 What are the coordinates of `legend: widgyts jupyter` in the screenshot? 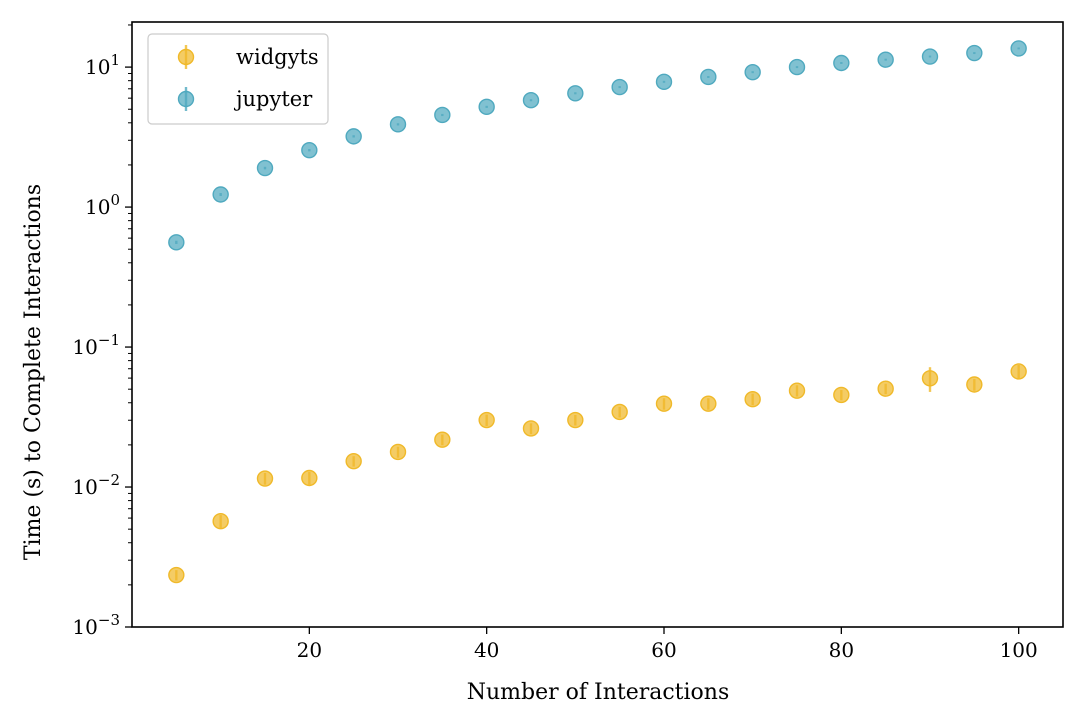 It's located at (238, 79).